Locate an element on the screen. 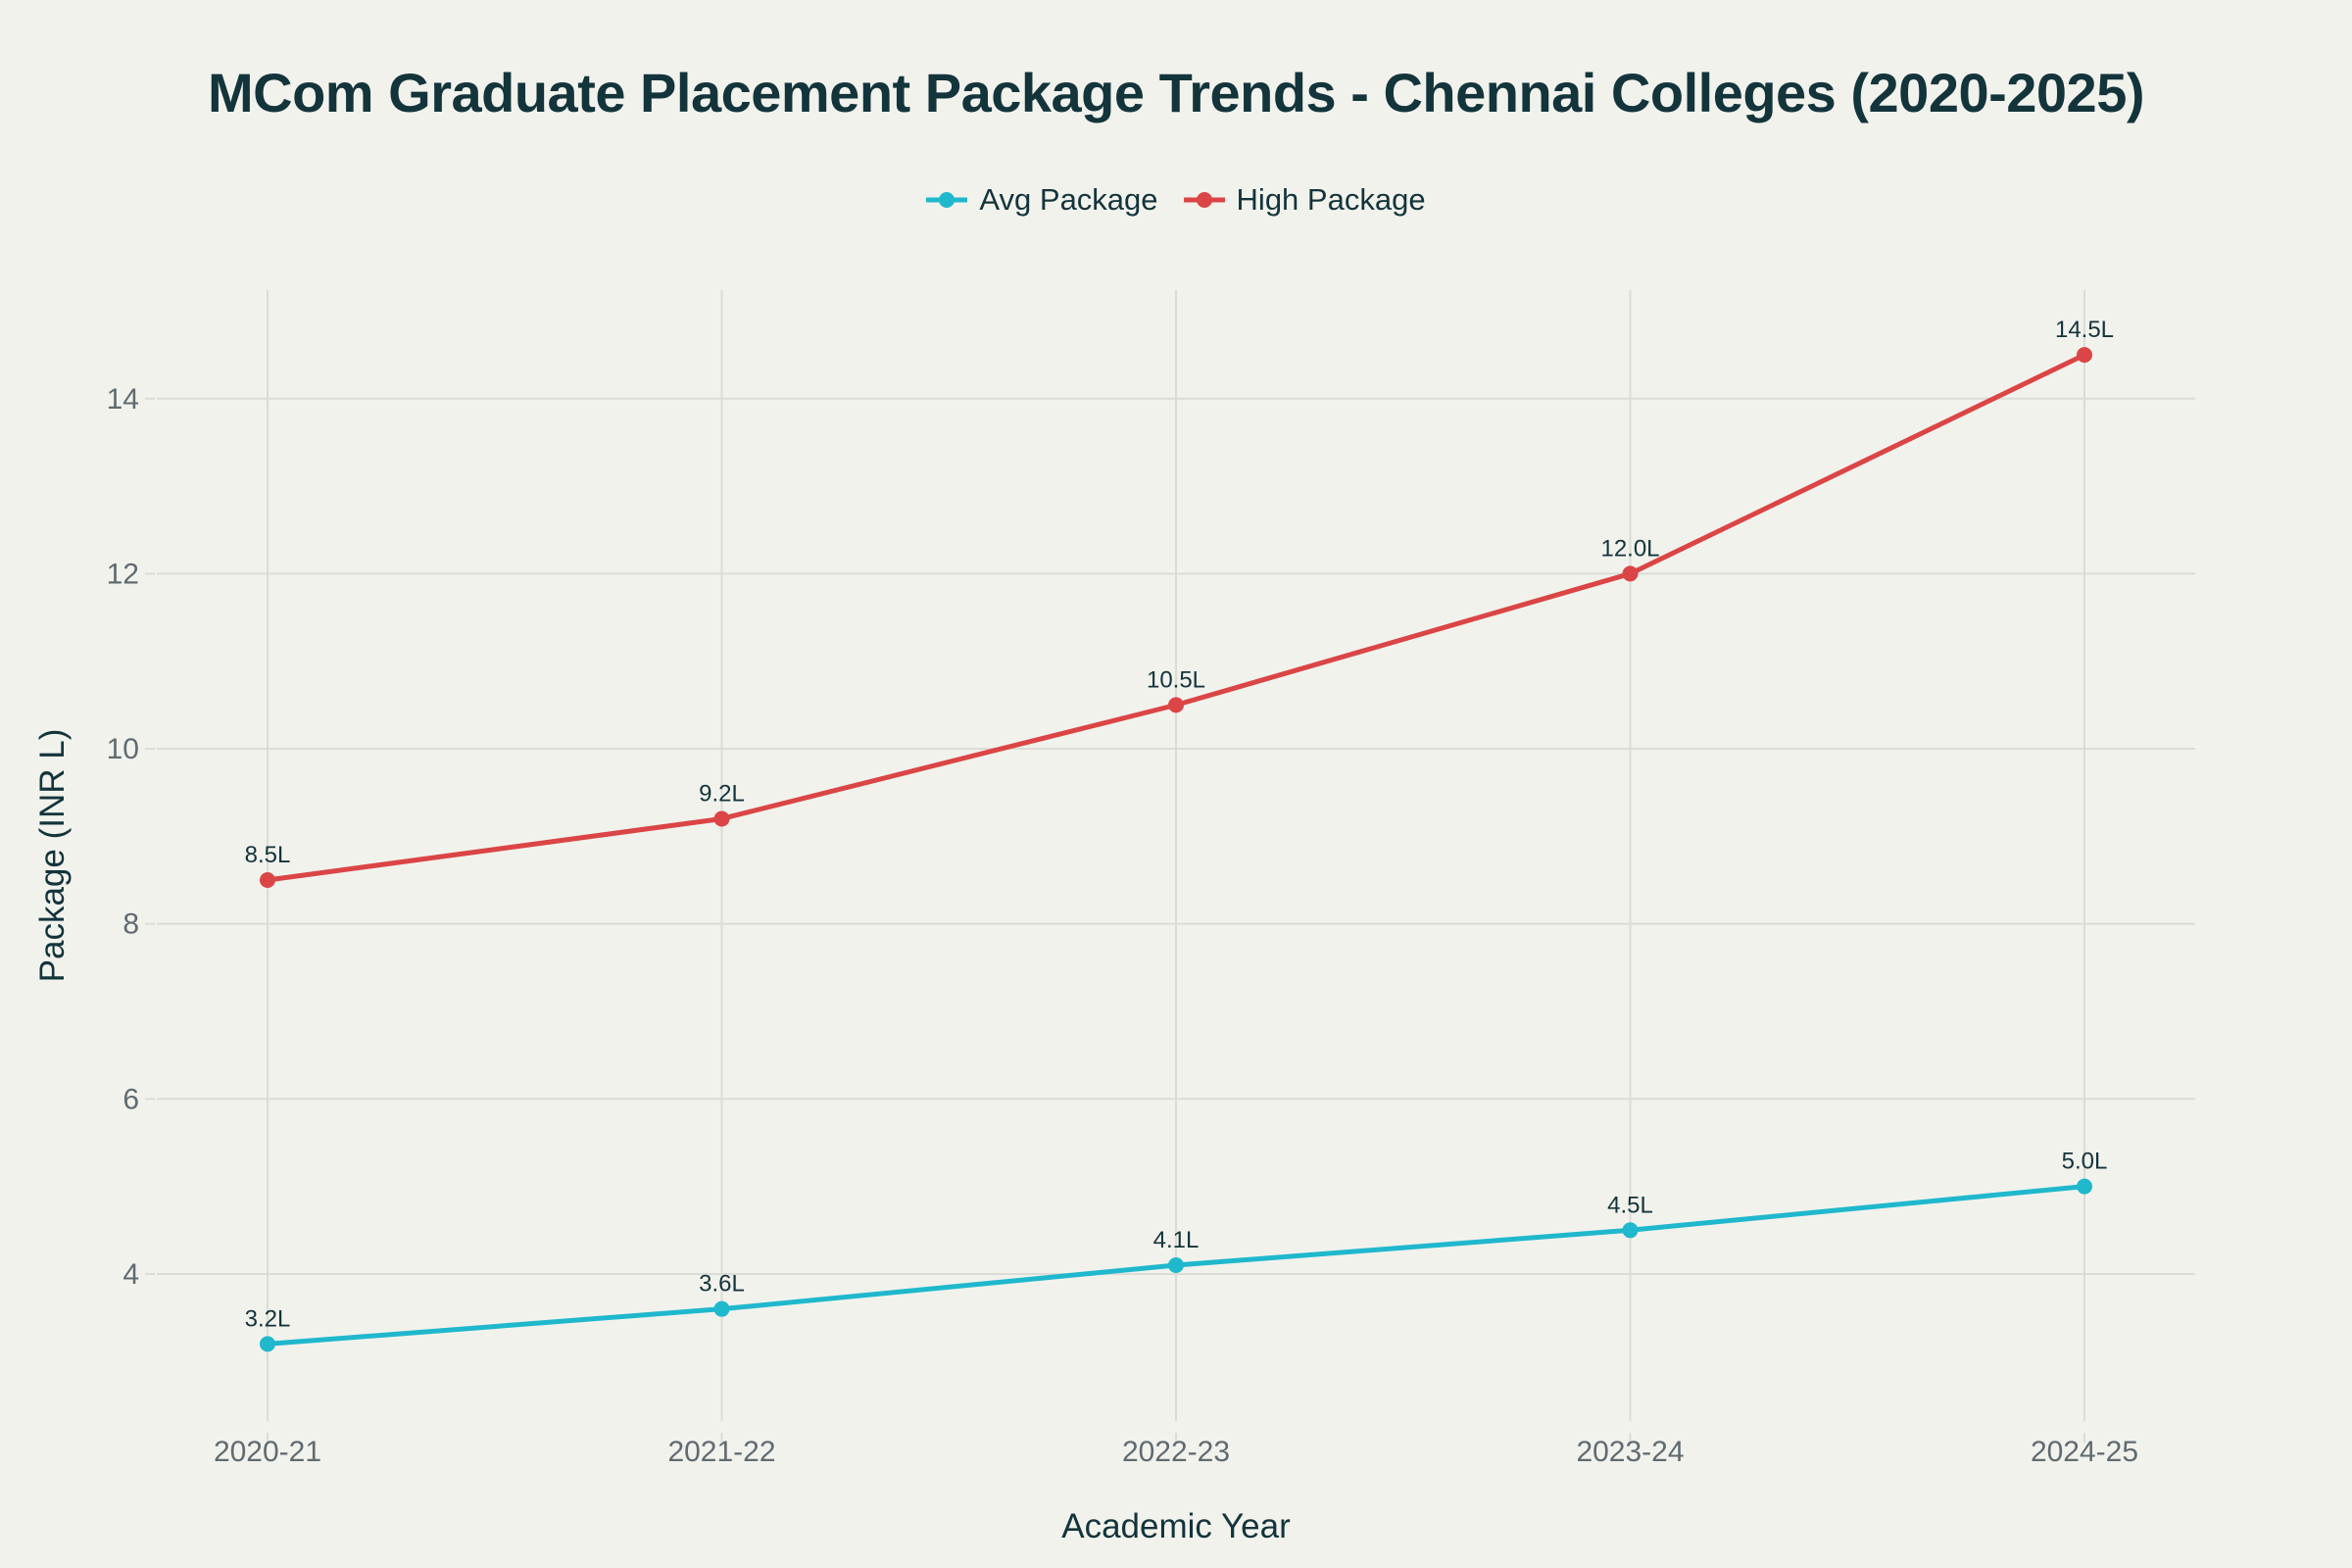  legend-item-high-package: High Package is located at coordinates (1304, 200).